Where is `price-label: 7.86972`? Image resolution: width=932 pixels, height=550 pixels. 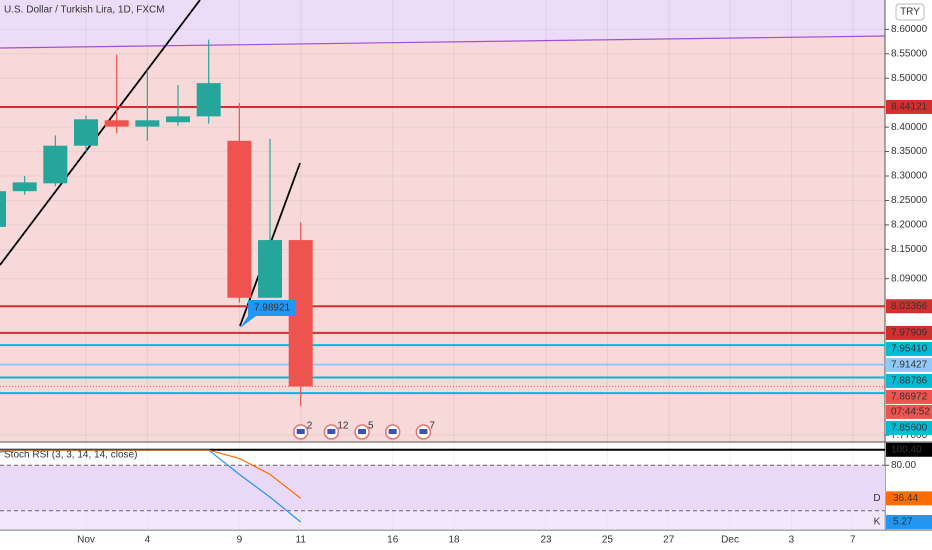
price-label: 7.86972 is located at coordinates (909, 397).